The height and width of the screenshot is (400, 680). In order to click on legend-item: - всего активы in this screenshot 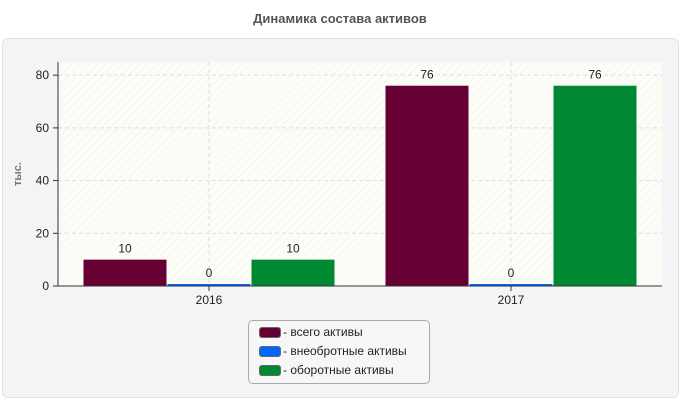, I will do `click(311, 332)`.